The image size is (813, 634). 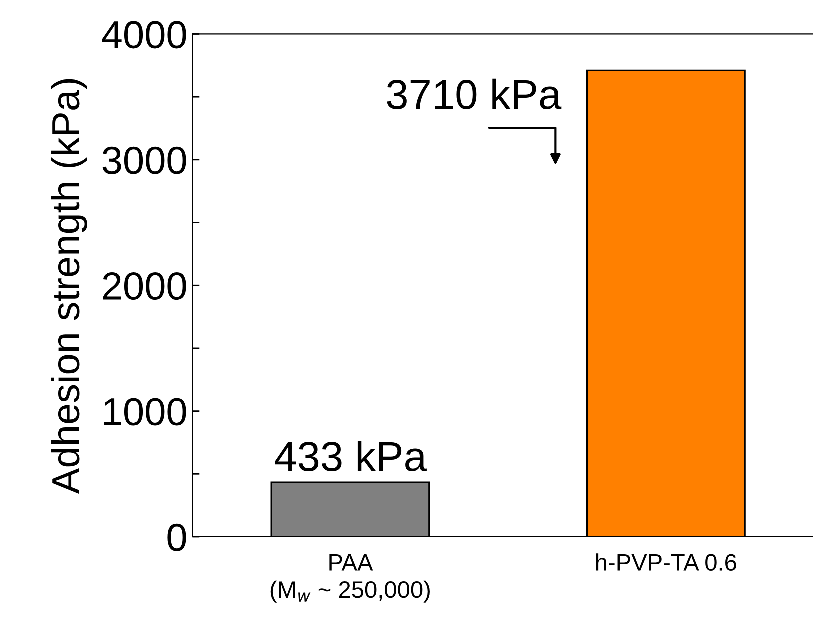 What do you see at coordinates (177, 538) in the screenshot?
I see `y-tick-label: 0` at bounding box center [177, 538].